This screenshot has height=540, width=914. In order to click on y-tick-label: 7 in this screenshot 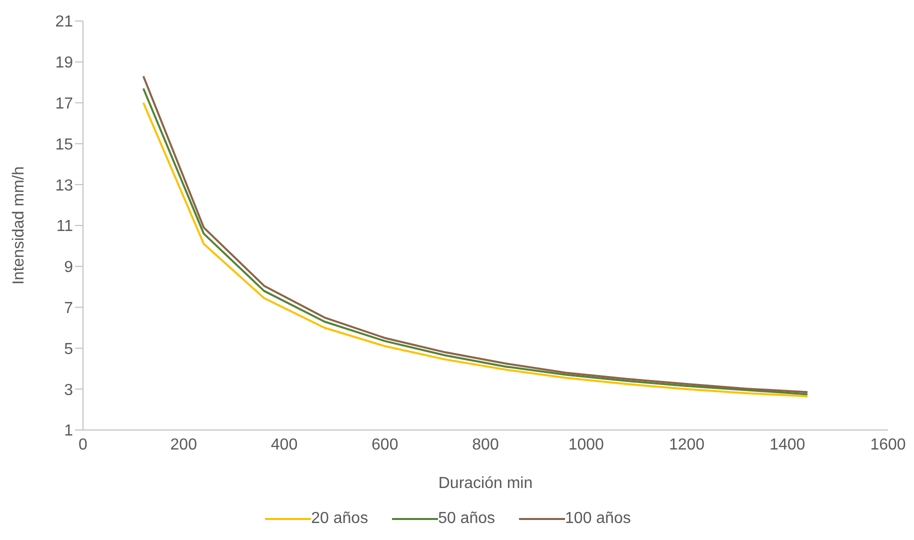, I will do `click(69, 308)`.